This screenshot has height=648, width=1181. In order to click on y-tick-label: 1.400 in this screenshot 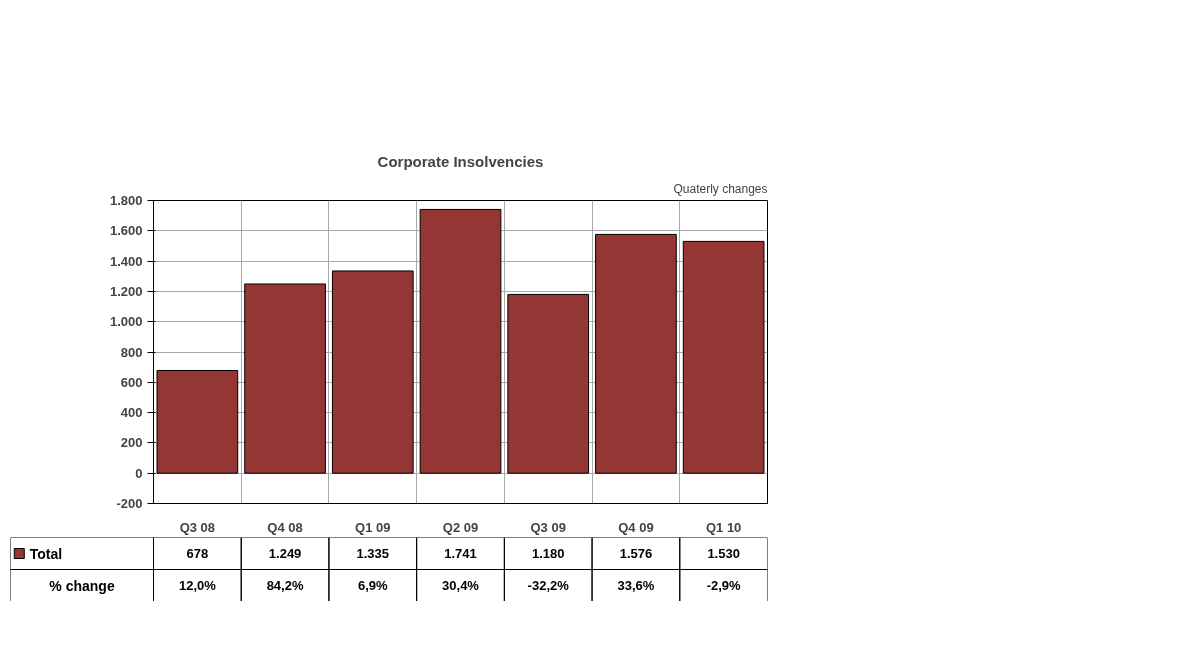, I will do `click(126, 261)`.